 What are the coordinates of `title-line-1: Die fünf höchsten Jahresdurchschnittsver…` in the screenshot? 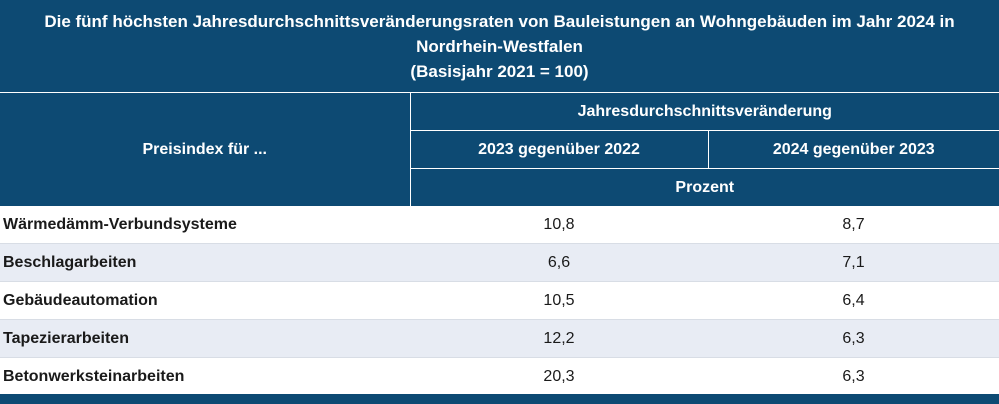 It's located at (499, 21).